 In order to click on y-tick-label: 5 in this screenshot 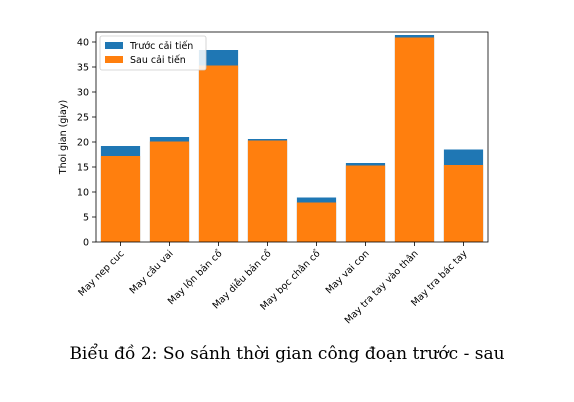, I will do `click(86, 218)`.